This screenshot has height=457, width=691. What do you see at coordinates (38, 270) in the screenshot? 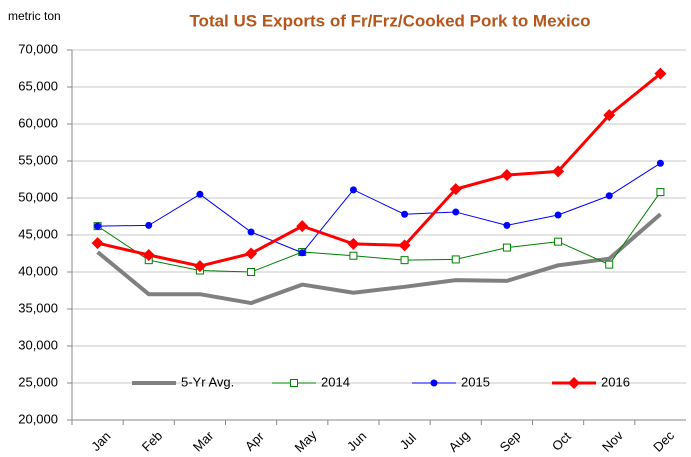
I see `y-tick-label: 40,000` at bounding box center [38, 270].